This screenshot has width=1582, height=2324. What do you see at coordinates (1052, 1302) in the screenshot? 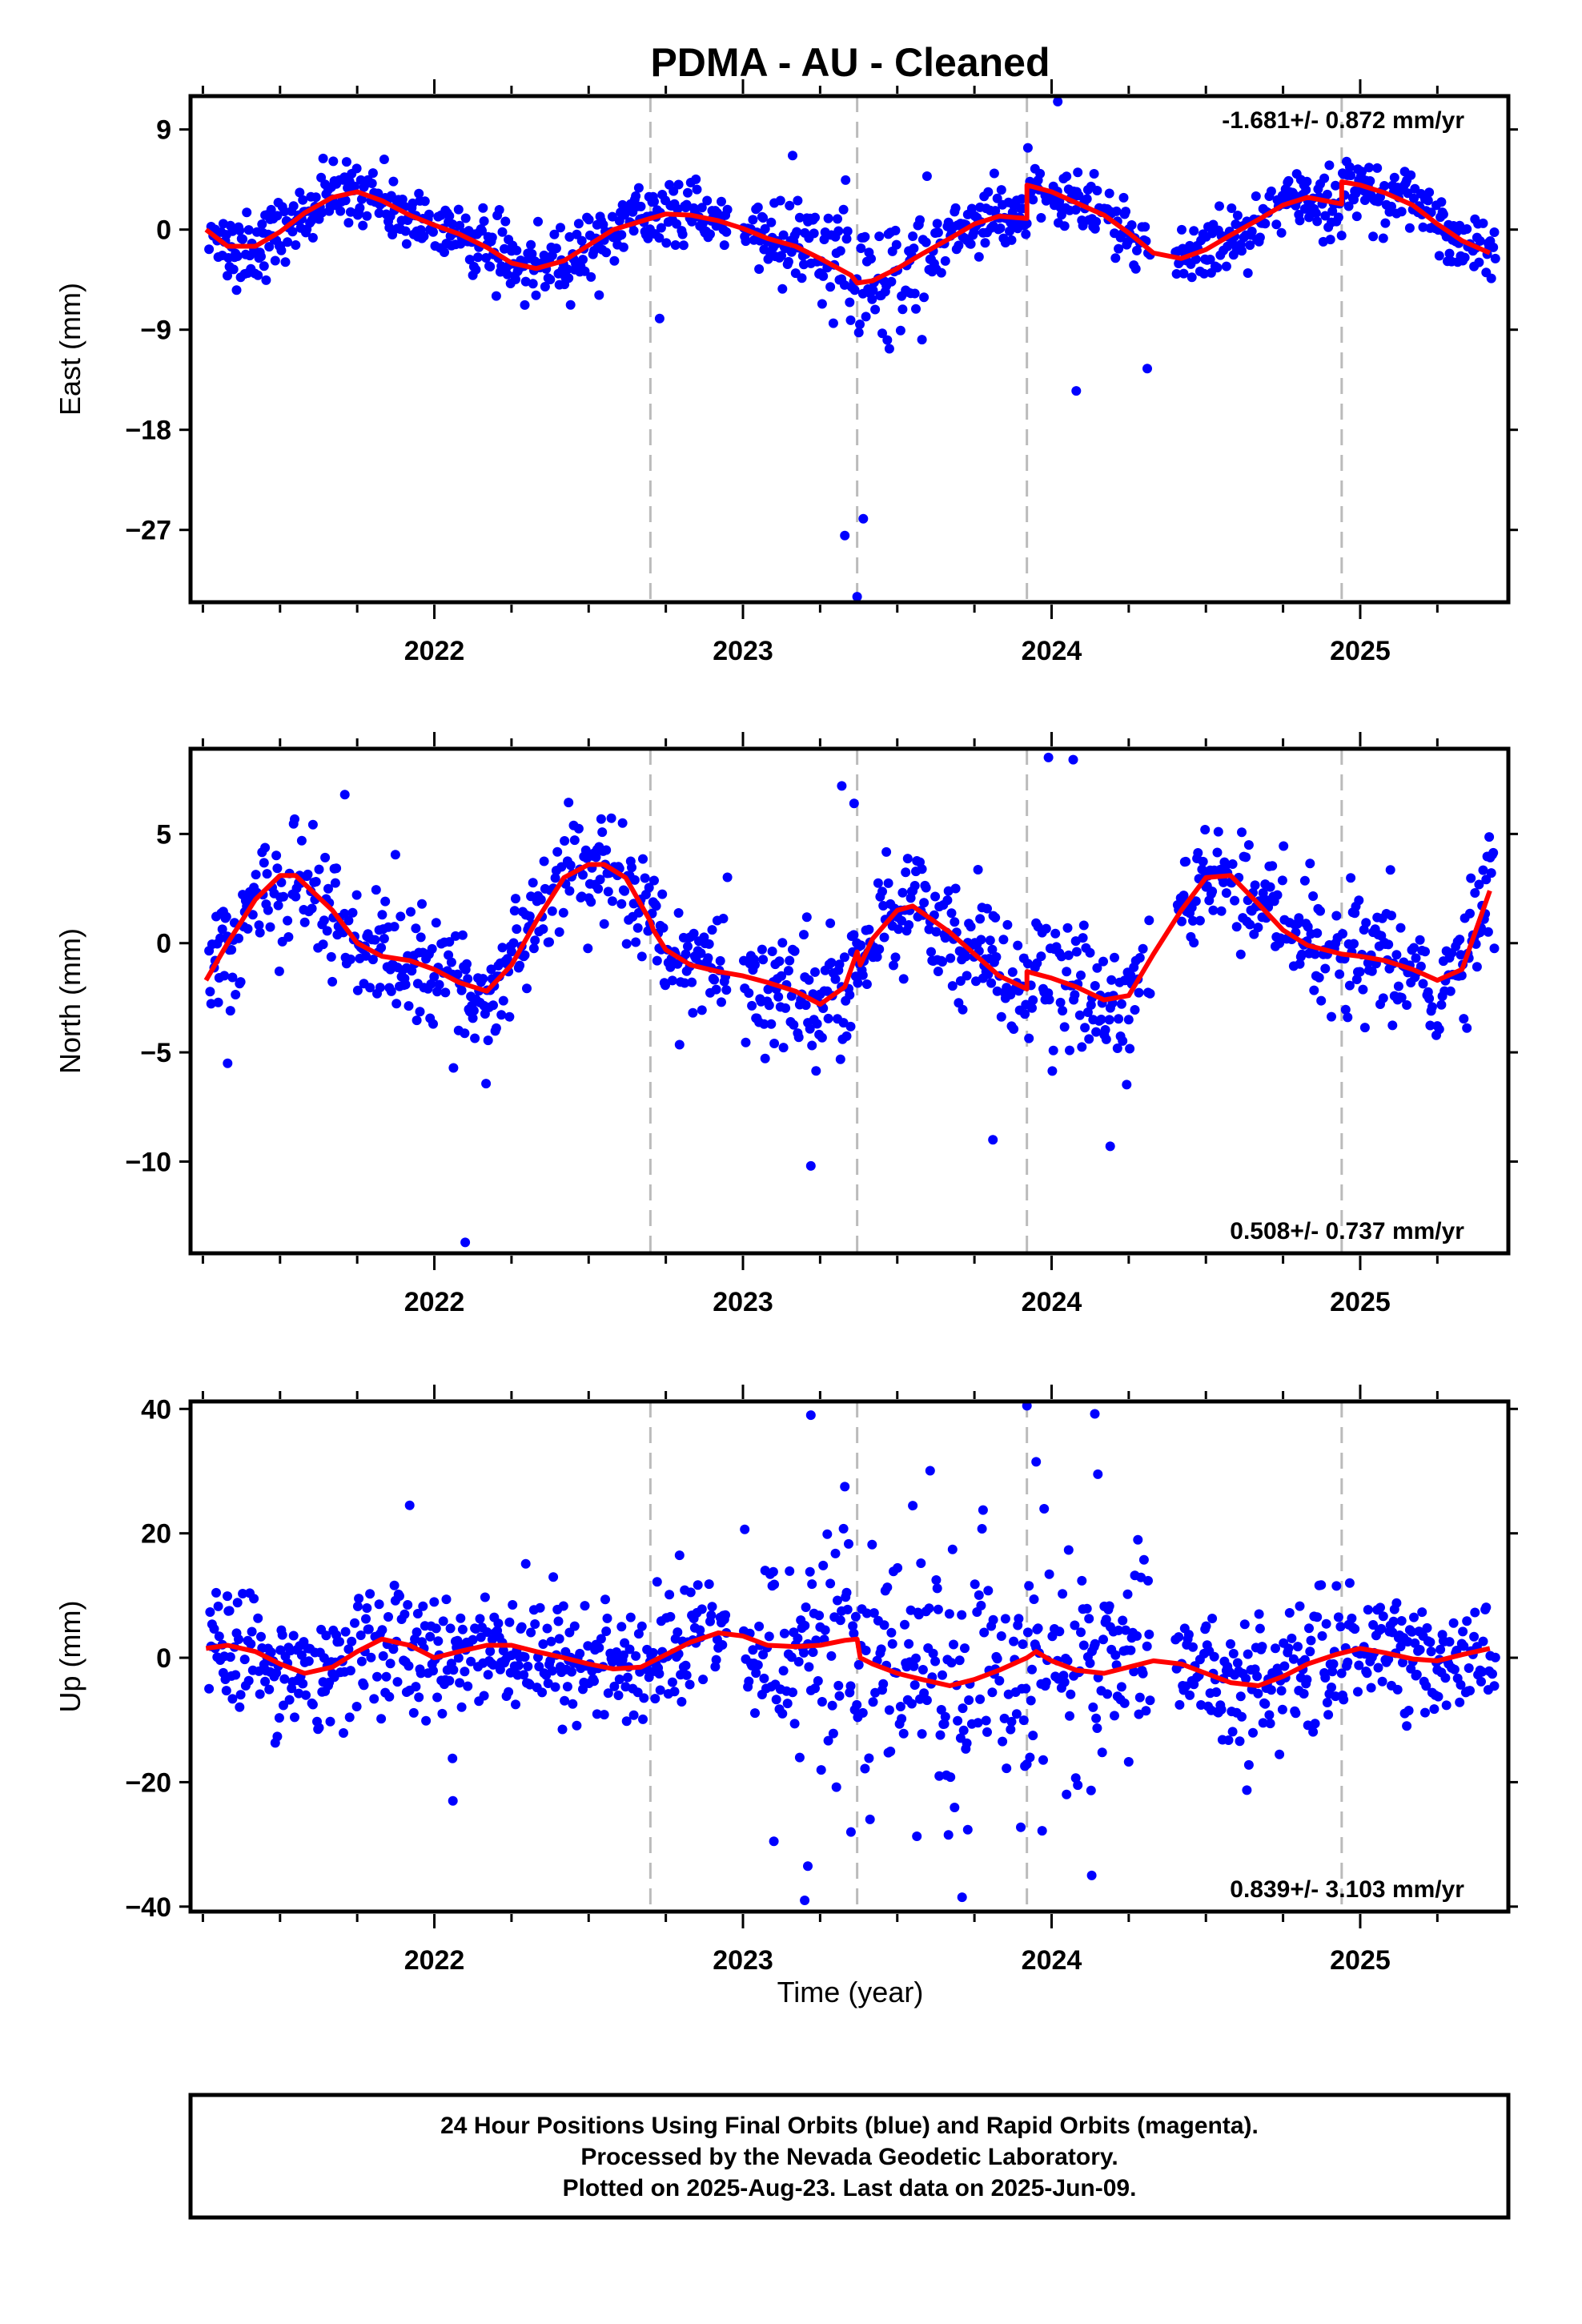
I see `x-tick-label: 2024` at bounding box center [1052, 1302].